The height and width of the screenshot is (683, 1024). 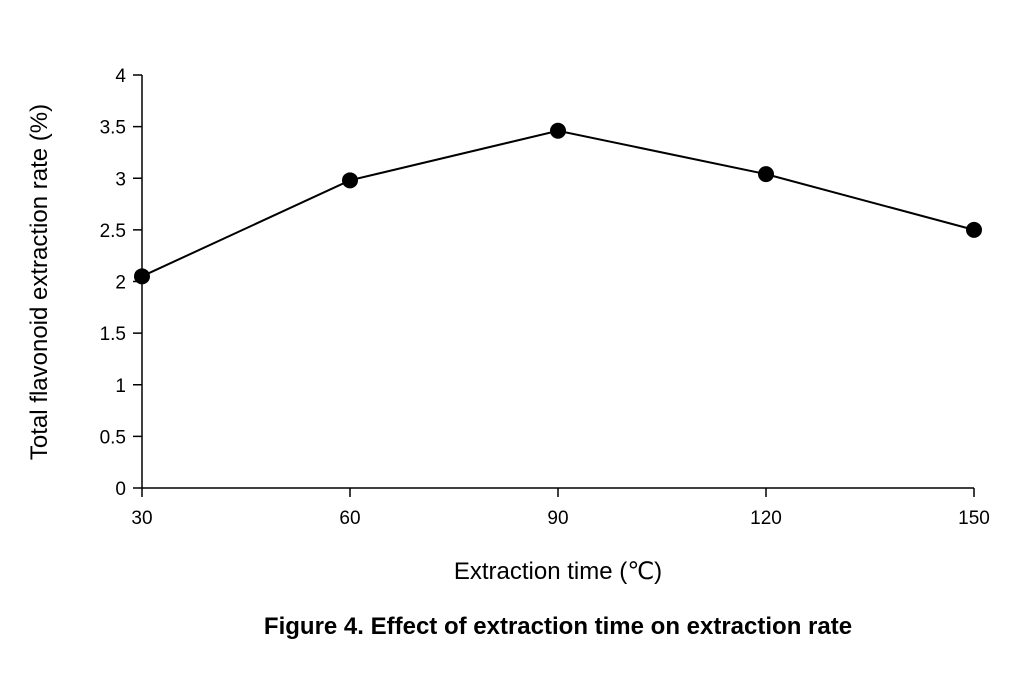 I want to click on y-tick-label: 4, so click(x=120, y=76).